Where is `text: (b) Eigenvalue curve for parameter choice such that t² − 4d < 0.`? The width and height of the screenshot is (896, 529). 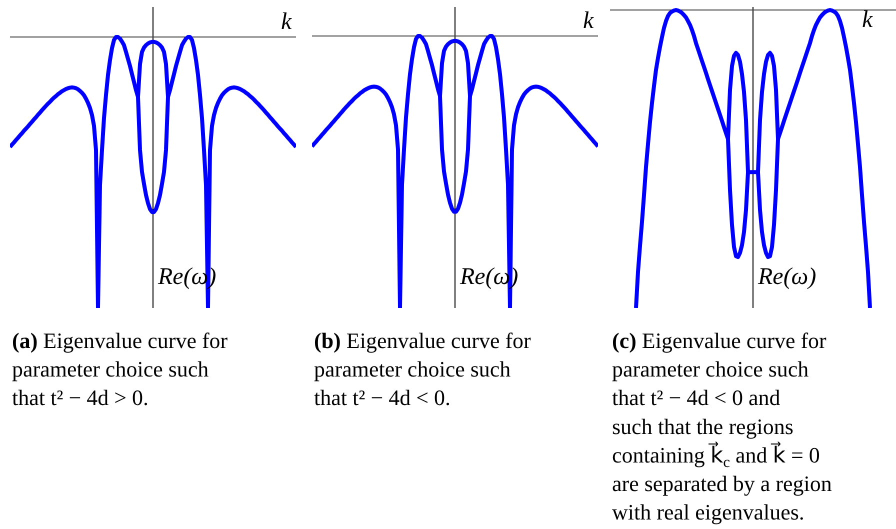 text: (b) Eigenvalue curve for parameter choice such that t² − 4d < 0. is located at coordinates (423, 369).